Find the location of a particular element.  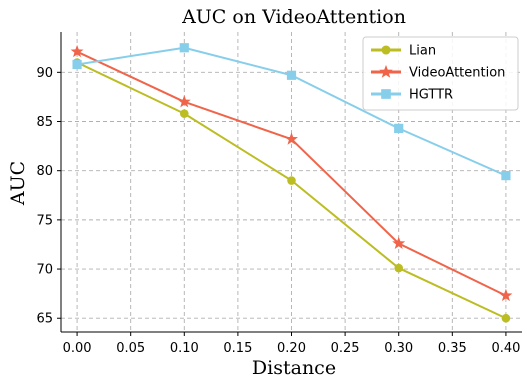

legend-label: Lian is located at coordinates (422, 51).